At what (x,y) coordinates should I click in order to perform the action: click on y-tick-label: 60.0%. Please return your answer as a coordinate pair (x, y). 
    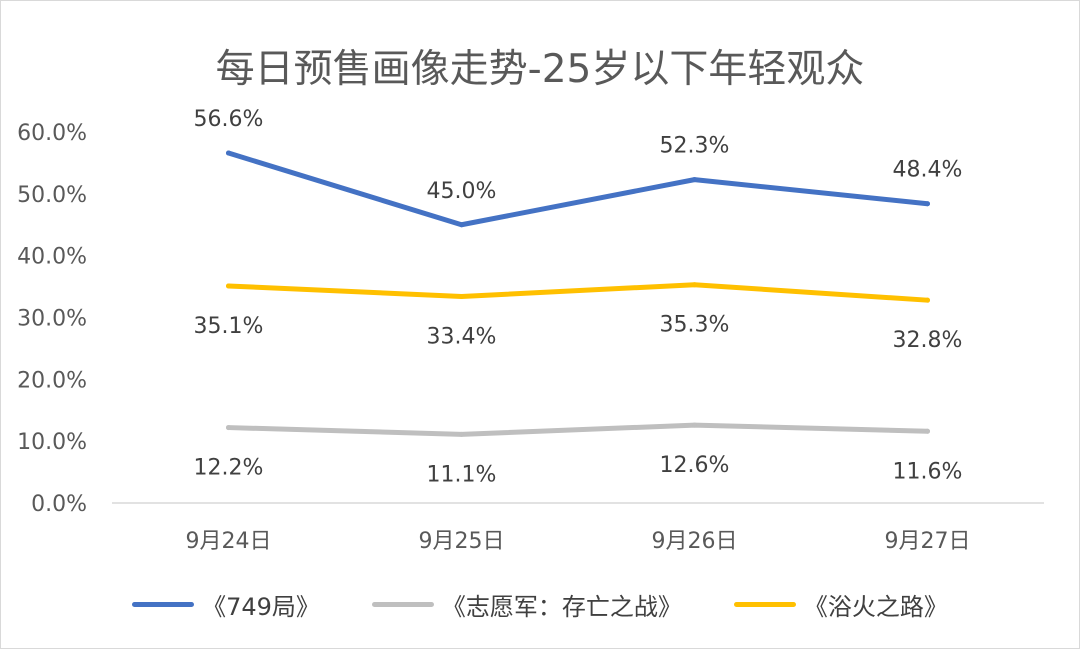
    Looking at the image, I should click on (52, 133).